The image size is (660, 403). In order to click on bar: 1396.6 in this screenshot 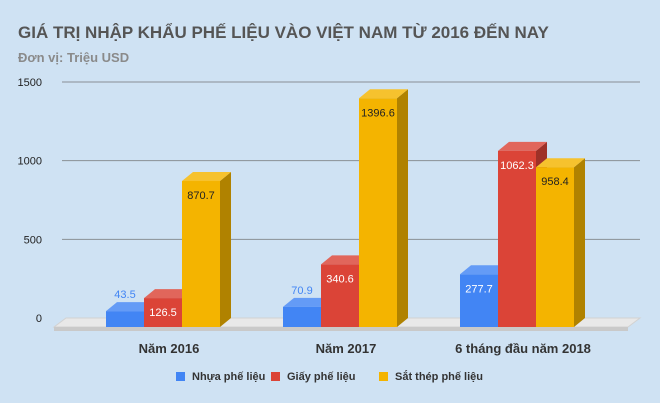, I will do `click(383, 208)`.